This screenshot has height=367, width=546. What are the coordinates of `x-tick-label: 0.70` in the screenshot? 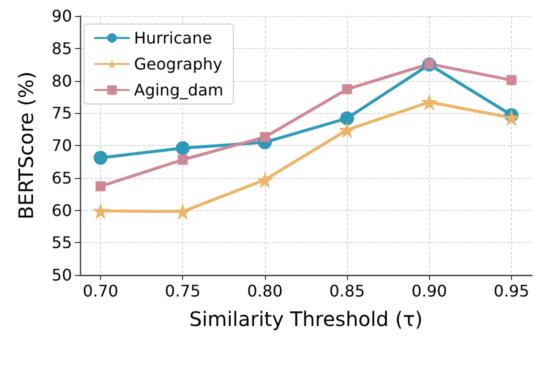 It's located at (100, 291).